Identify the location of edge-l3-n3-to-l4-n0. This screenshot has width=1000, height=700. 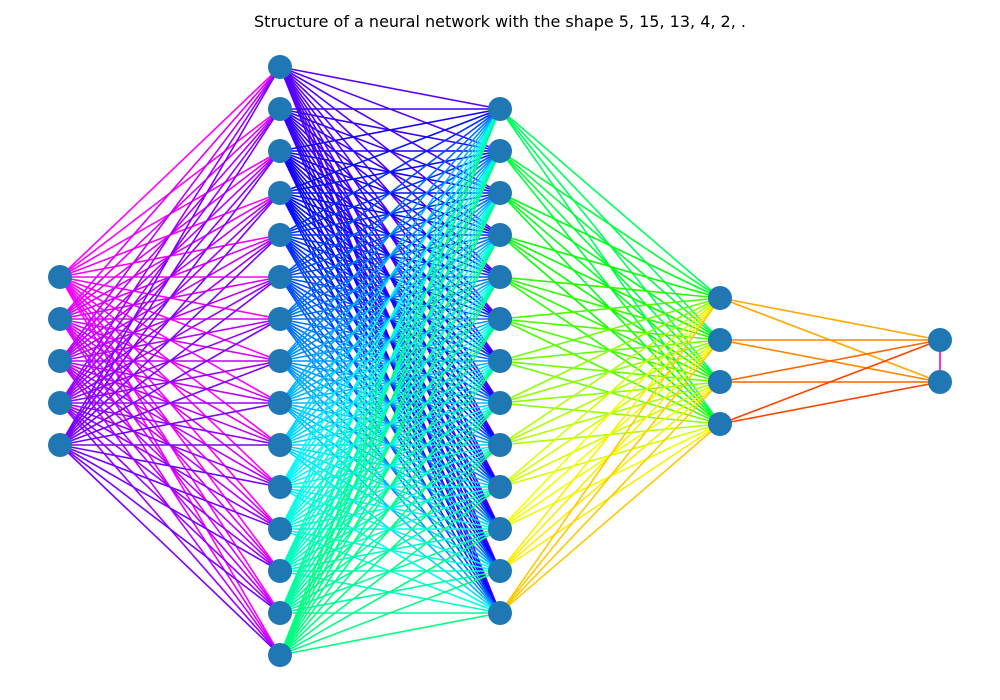
(830, 382).